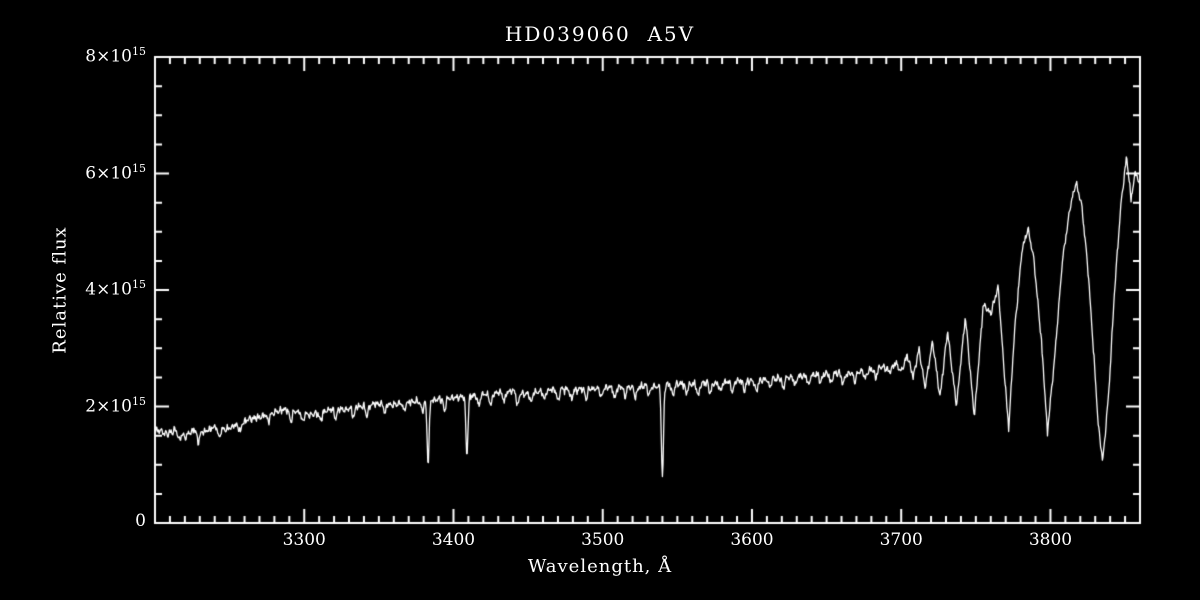  What do you see at coordinates (600, 566) in the screenshot?
I see `x-axis-label: Wavelength, Å` at bounding box center [600, 566].